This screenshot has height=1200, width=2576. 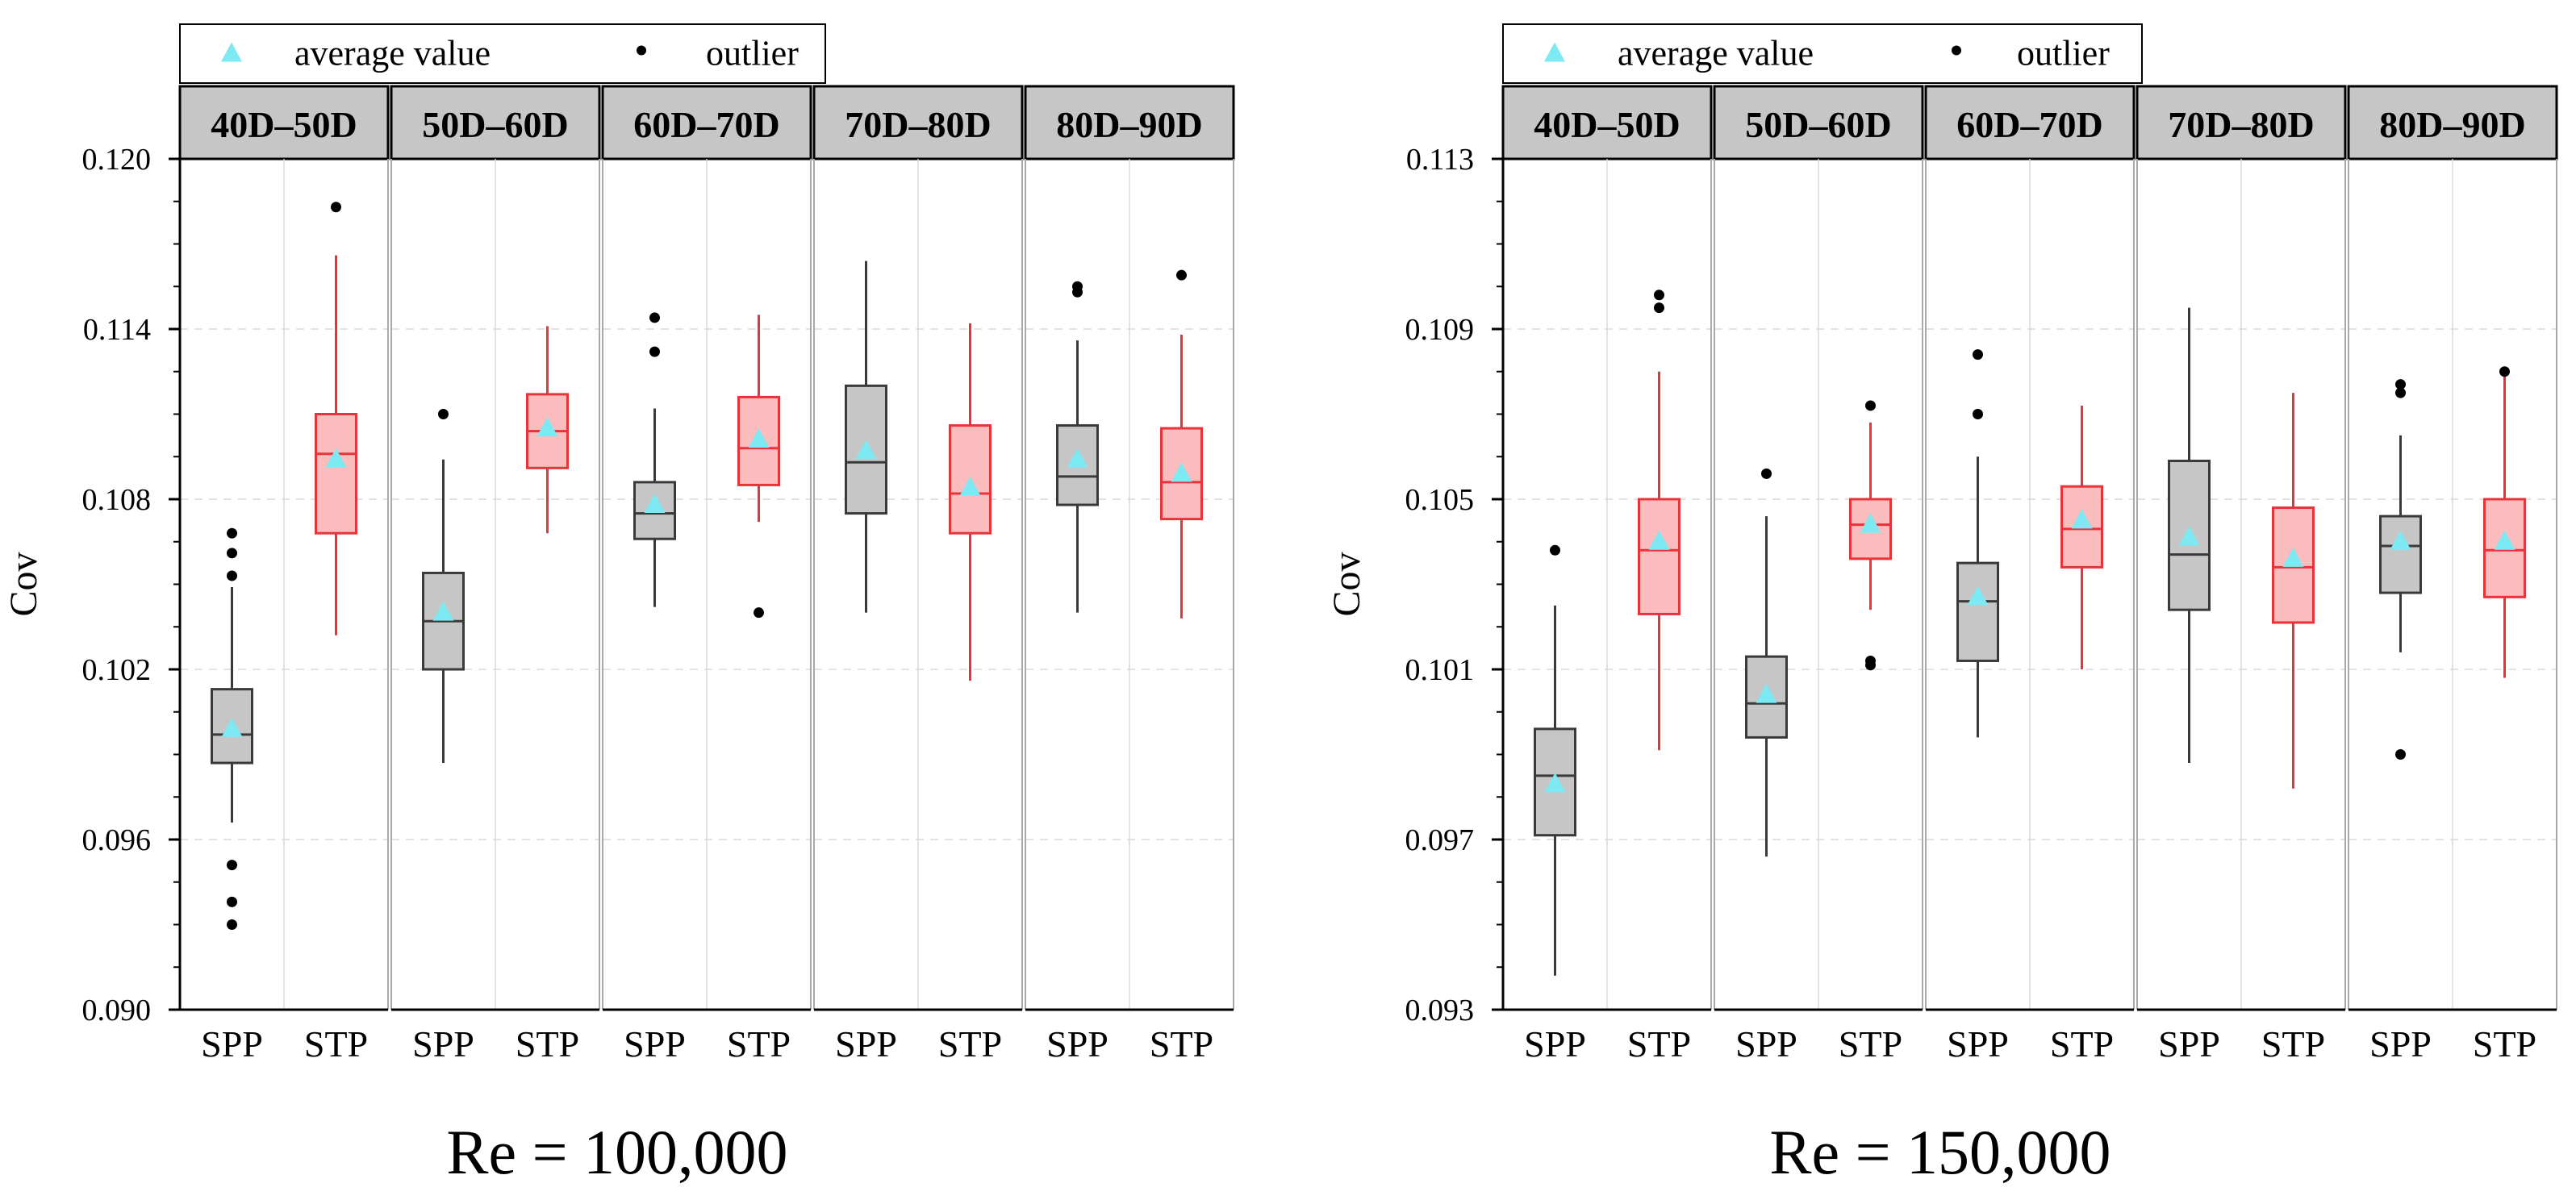 What do you see at coordinates (117, 500) in the screenshot?
I see `y-tick-label: 0.108` at bounding box center [117, 500].